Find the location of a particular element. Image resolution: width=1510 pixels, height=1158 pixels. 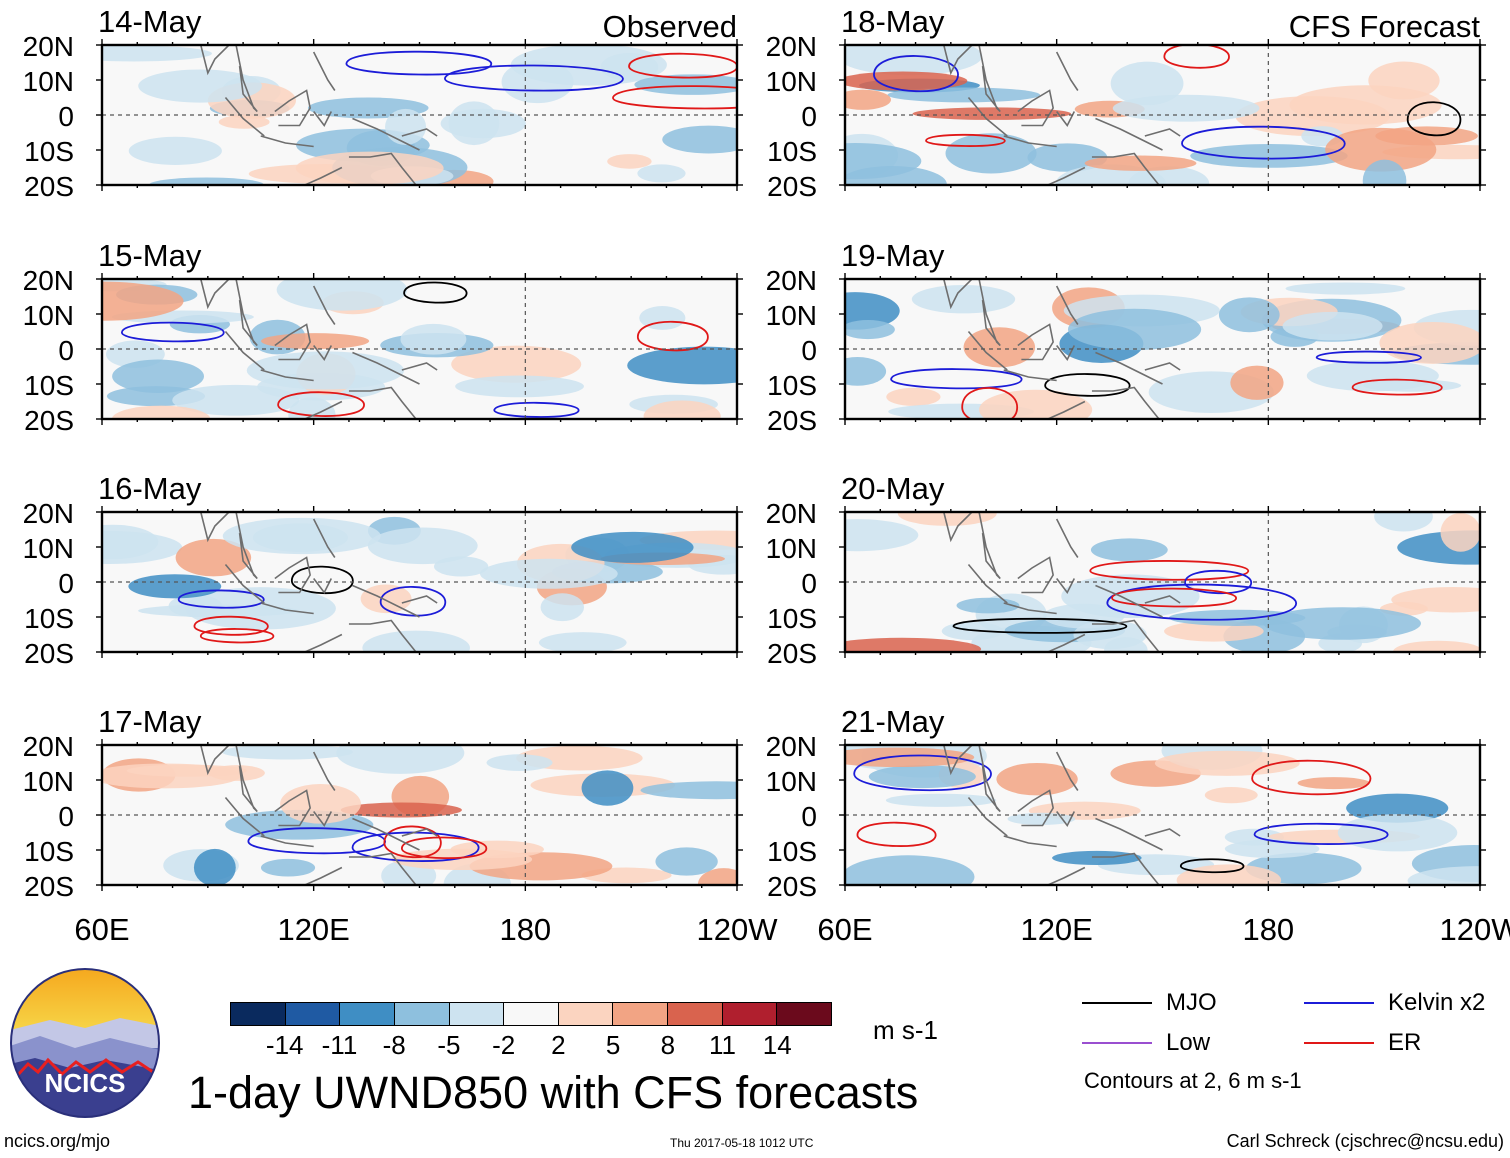

lat-tick-label: 0 is located at coordinates (66, 116).